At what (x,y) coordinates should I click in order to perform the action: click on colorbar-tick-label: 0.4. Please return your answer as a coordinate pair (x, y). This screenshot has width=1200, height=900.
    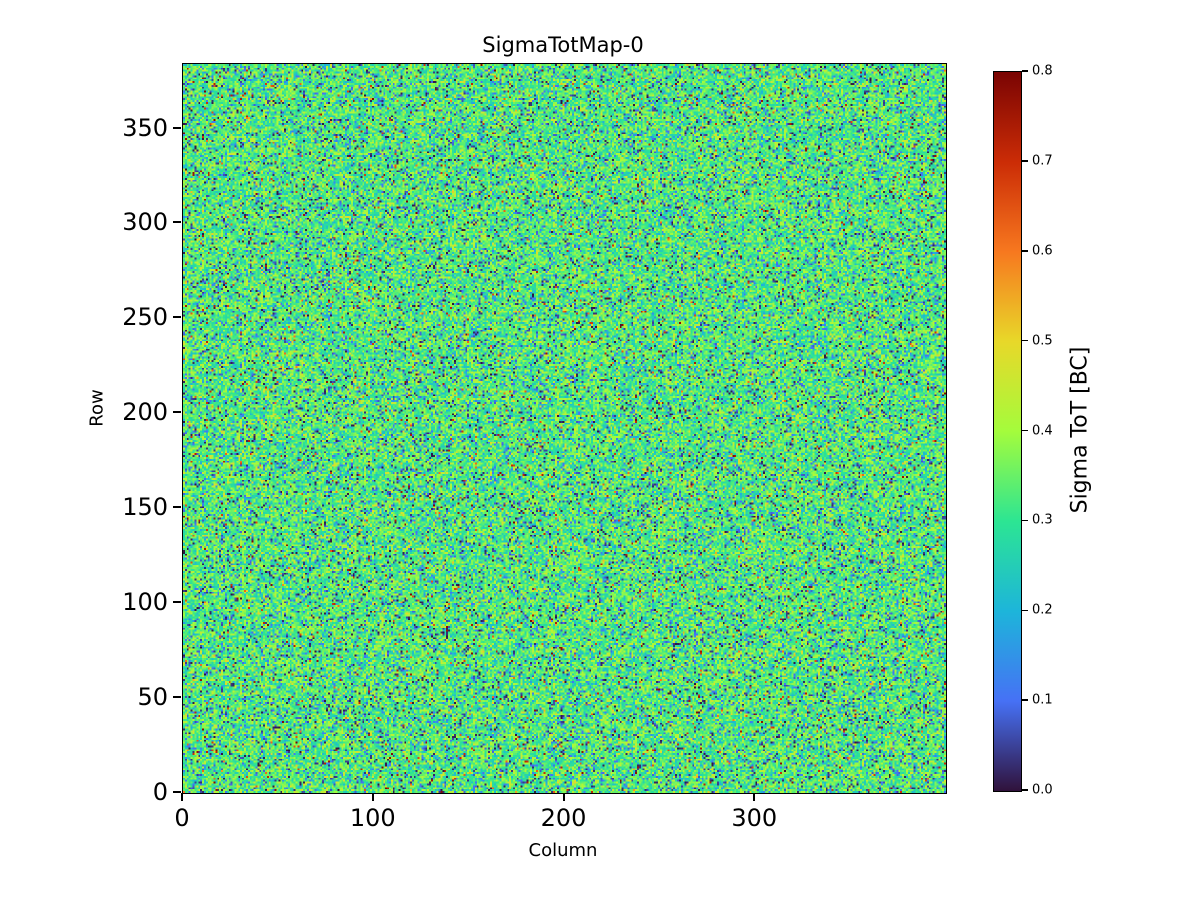
    Looking at the image, I should click on (1042, 430).